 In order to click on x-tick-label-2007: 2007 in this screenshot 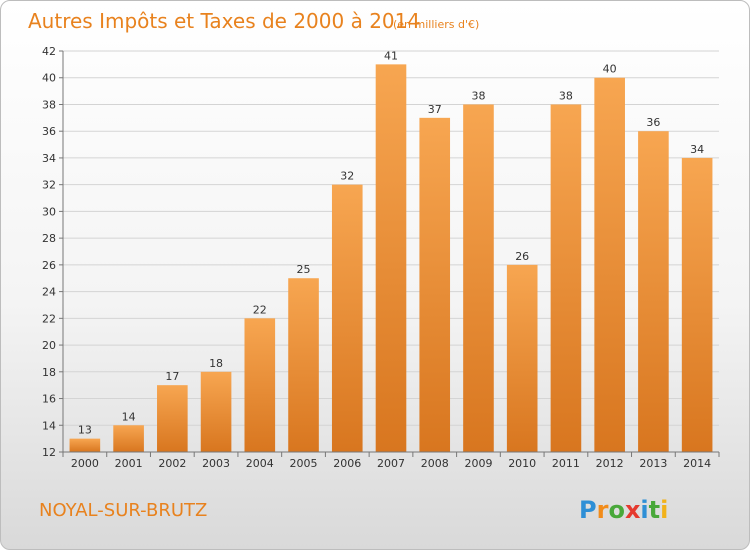, I will do `click(391, 463)`.